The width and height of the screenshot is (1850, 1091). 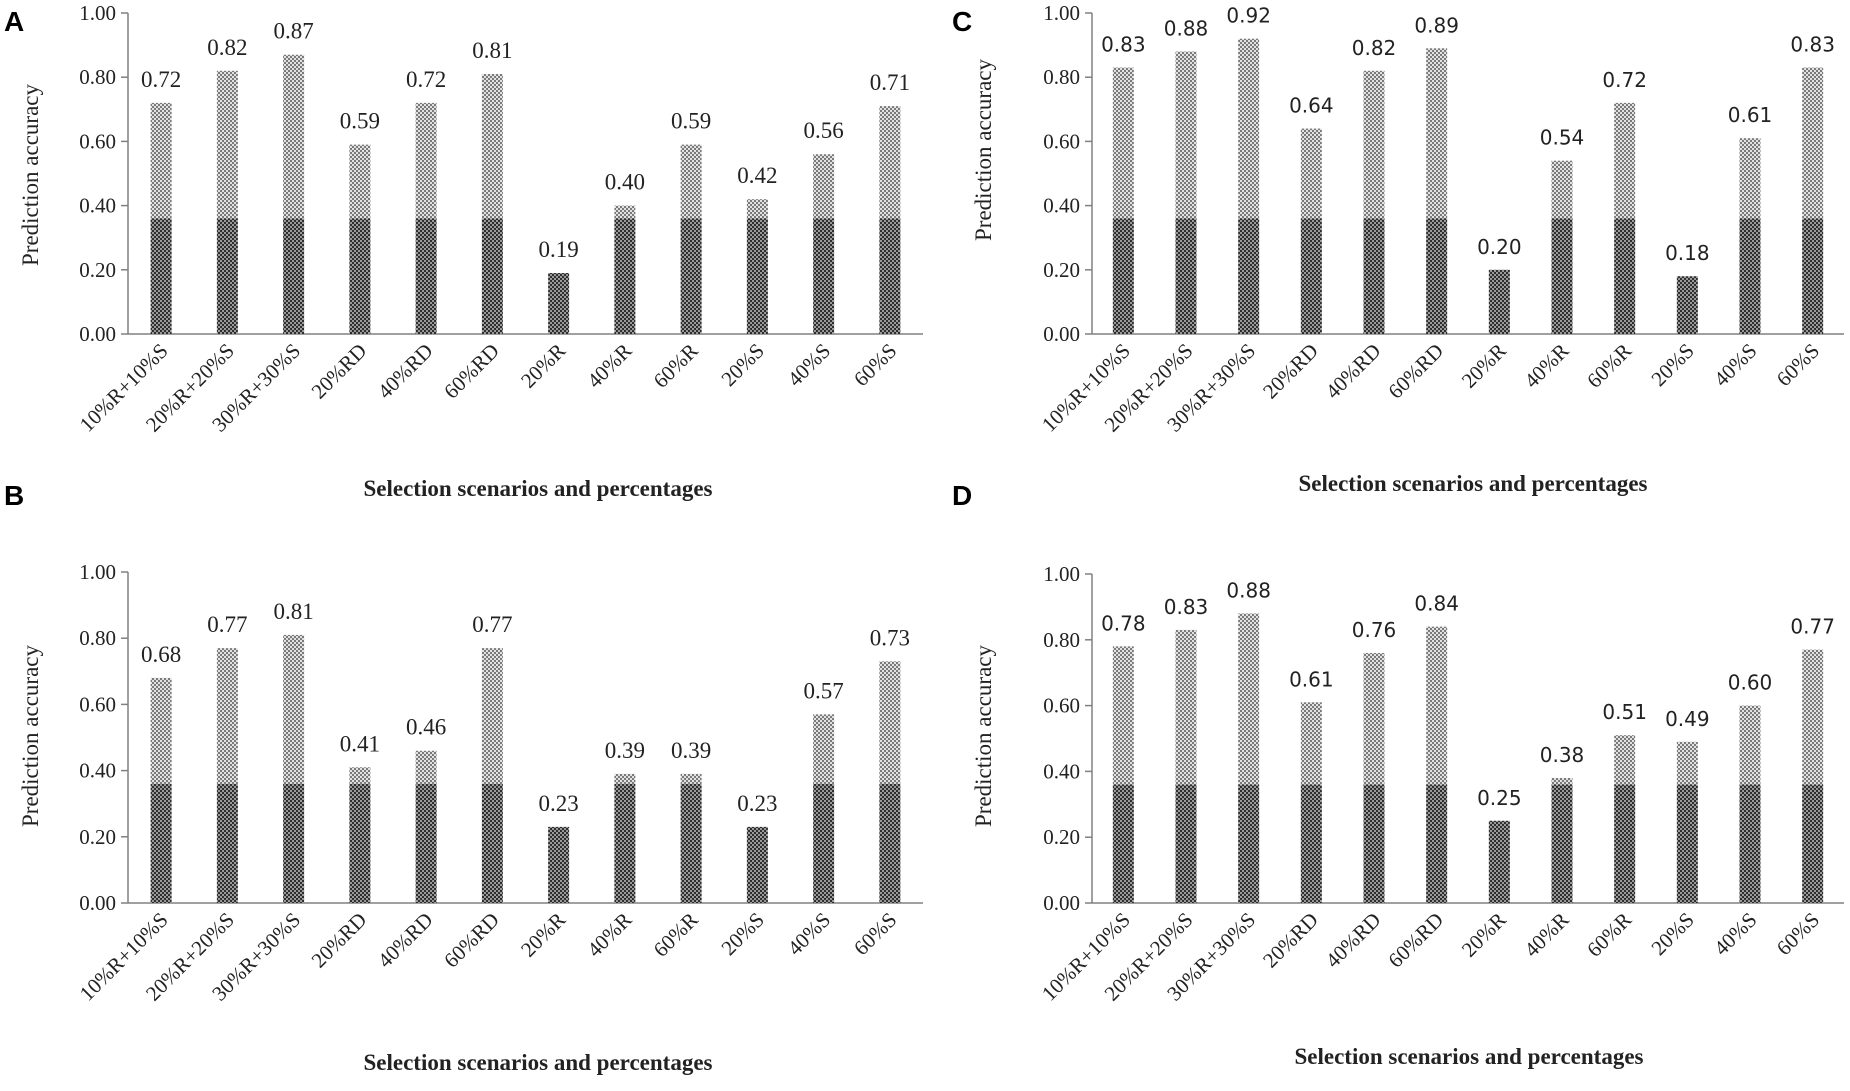 I want to click on data-label: 0.49, so click(x=1687, y=719).